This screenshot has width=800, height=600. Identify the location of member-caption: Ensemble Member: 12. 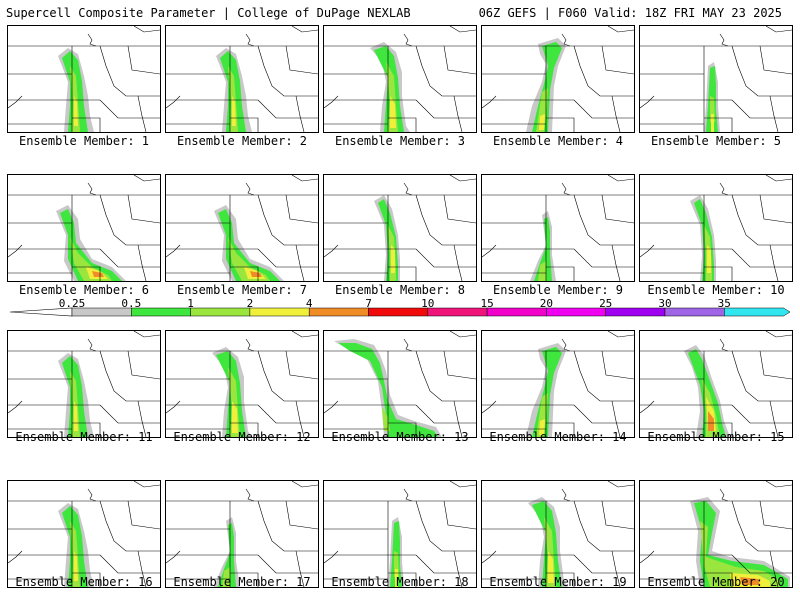
(242, 437).